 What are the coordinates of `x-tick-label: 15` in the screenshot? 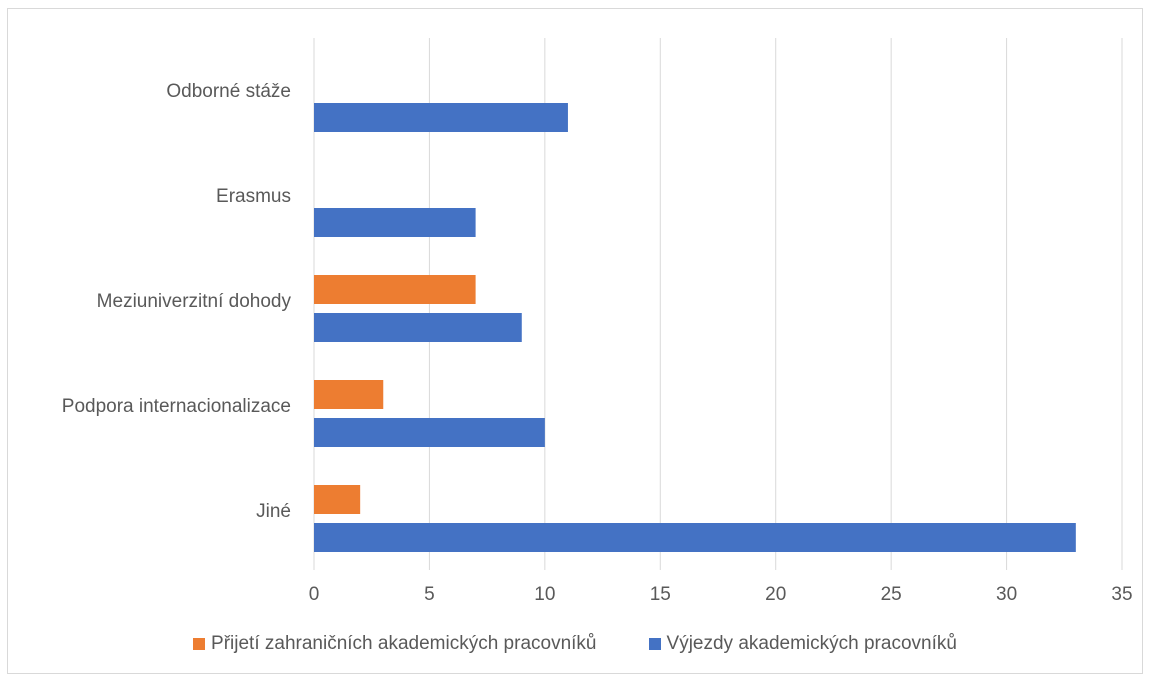 It's located at (660, 594).